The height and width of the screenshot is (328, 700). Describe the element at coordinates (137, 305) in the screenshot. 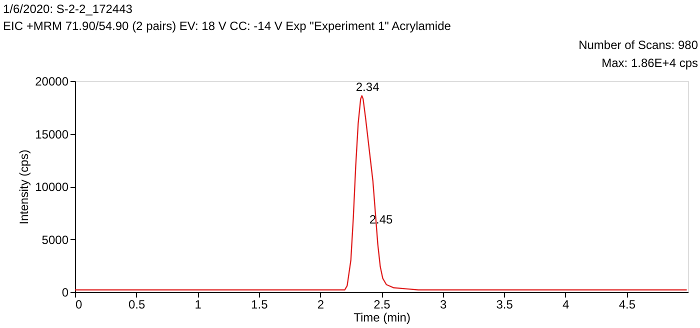

I see `x-tick-label: 0.5` at that location.